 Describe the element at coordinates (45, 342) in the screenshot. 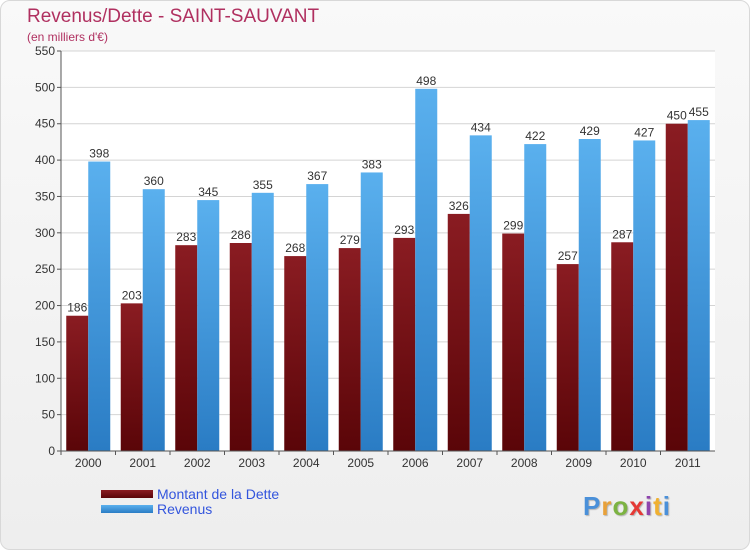

I see `y-tick-label-150: 150` at that location.